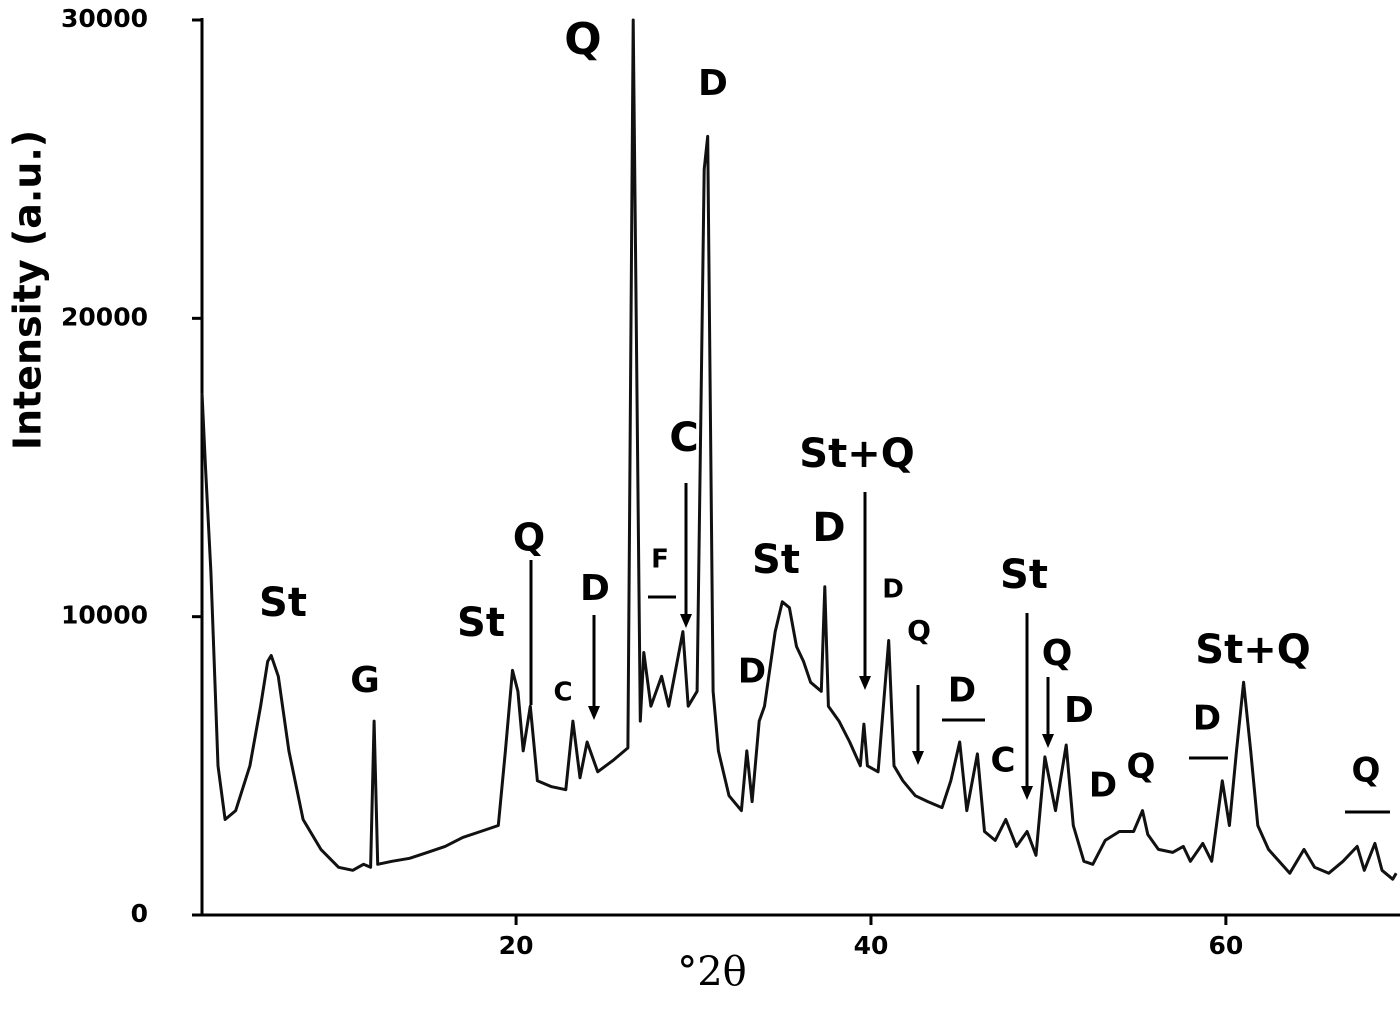 Image resolution: width=1400 pixels, height=1021 pixels. What do you see at coordinates (871, 945) in the screenshot?
I see `x-tick-label: 40` at bounding box center [871, 945].